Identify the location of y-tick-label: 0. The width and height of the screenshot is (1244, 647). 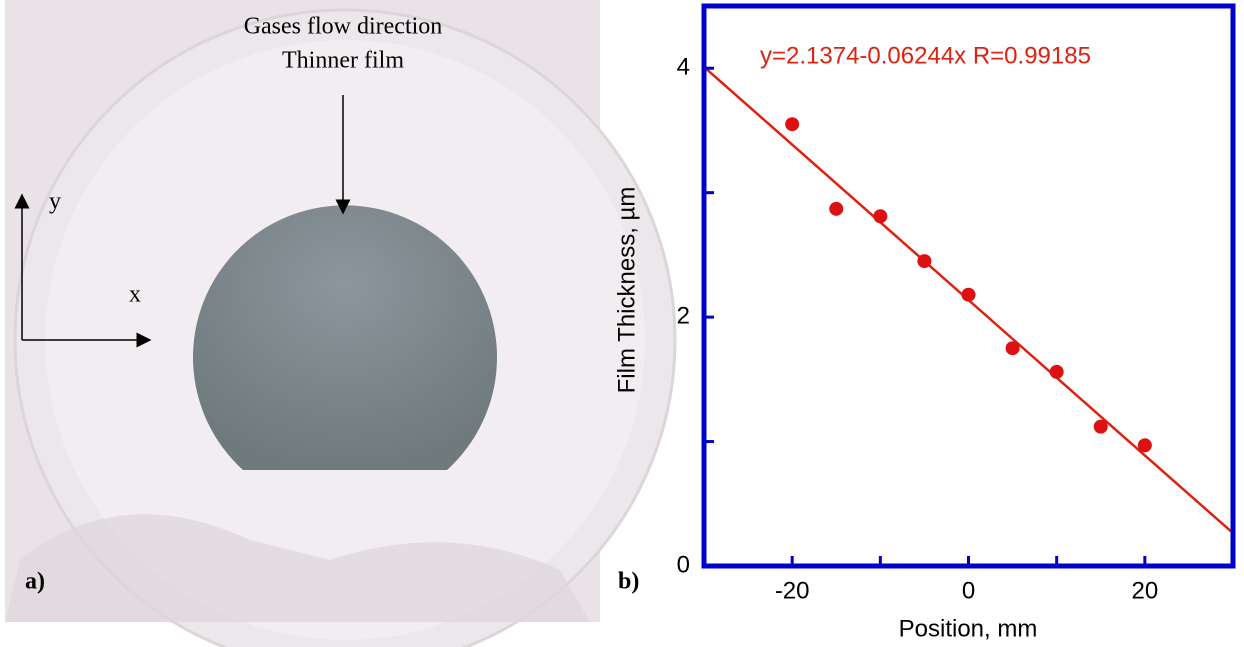
(683, 564).